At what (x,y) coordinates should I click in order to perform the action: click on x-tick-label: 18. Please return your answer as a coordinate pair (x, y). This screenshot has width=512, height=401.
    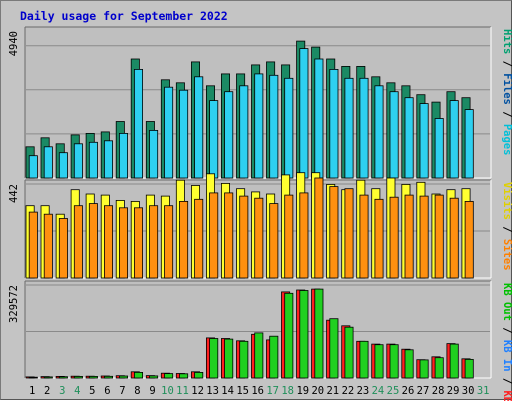
    Looking at the image, I should click on (287, 391).